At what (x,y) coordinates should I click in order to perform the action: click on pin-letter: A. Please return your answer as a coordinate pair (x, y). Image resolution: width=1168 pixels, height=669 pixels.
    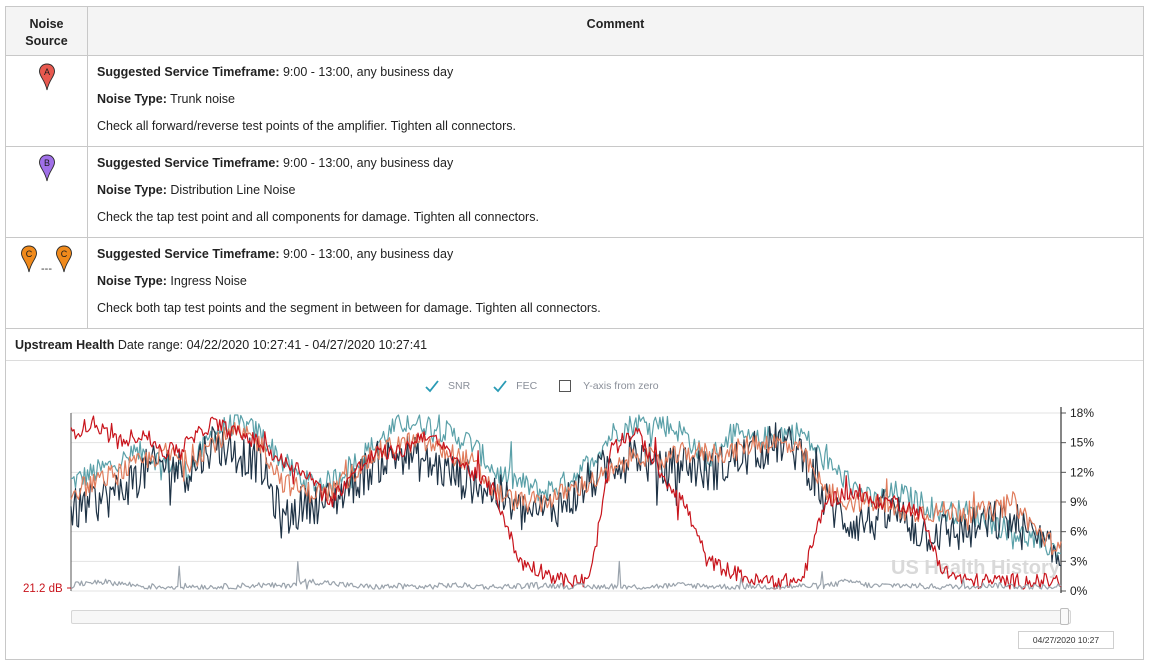
    Looking at the image, I should click on (46, 72).